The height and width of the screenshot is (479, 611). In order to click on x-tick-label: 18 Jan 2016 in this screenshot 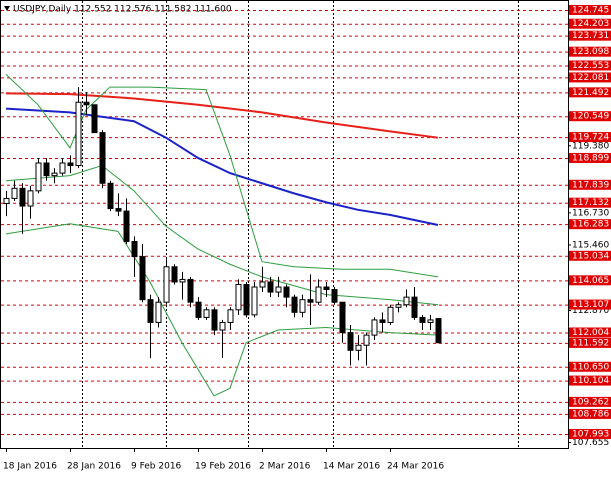, I will do `click(30, 467)`.